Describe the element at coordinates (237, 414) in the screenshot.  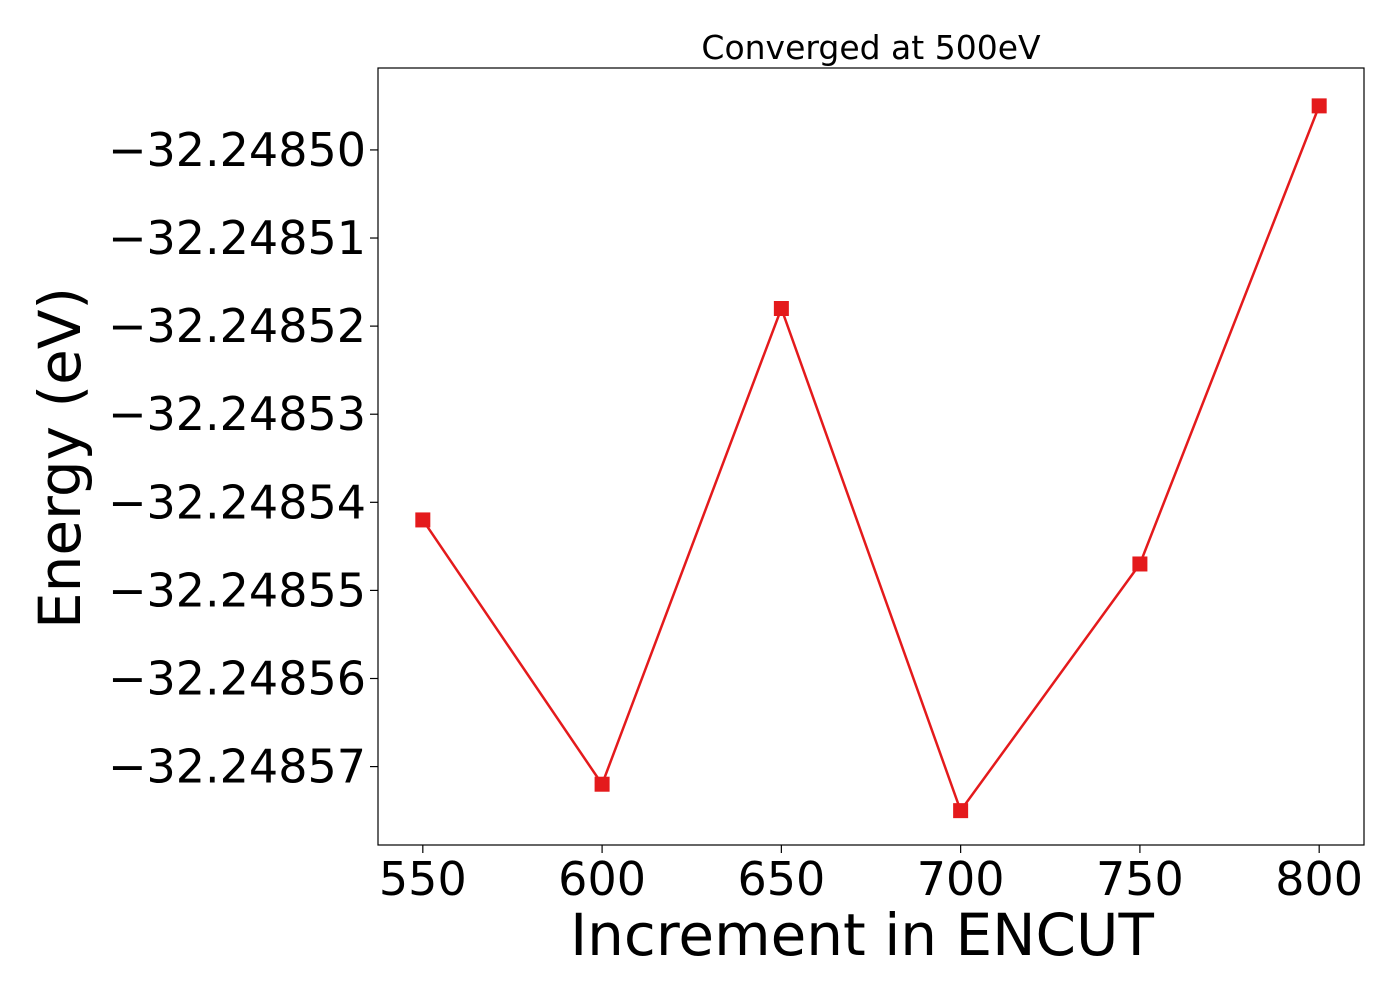
I see `y-tick-label: −32.24853` at that location.